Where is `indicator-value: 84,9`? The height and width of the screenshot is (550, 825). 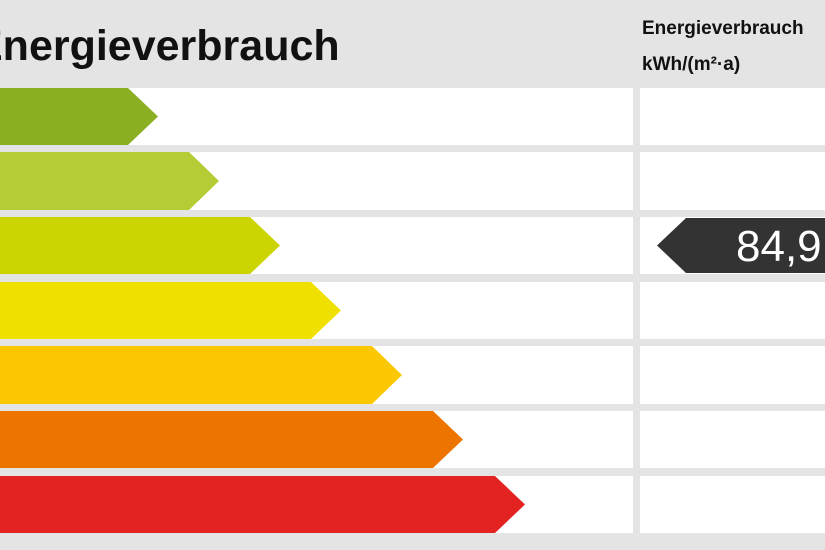 indicator-value: 84,9 is located at coordinates (779, 246).